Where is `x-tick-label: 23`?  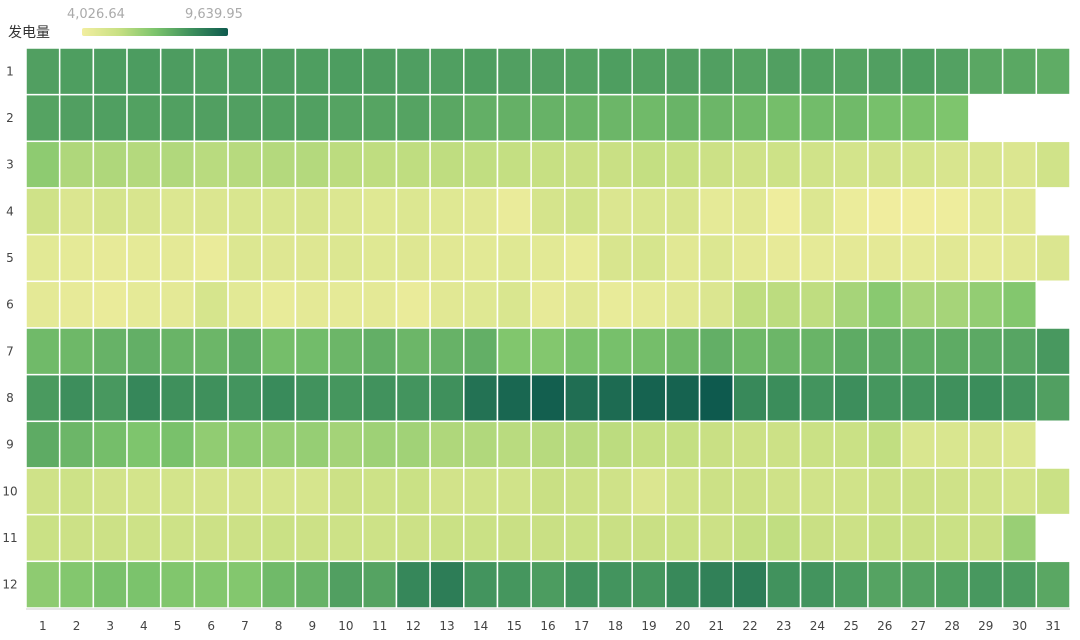
x-tick-label: 23 is located at coordinates (783, 626).